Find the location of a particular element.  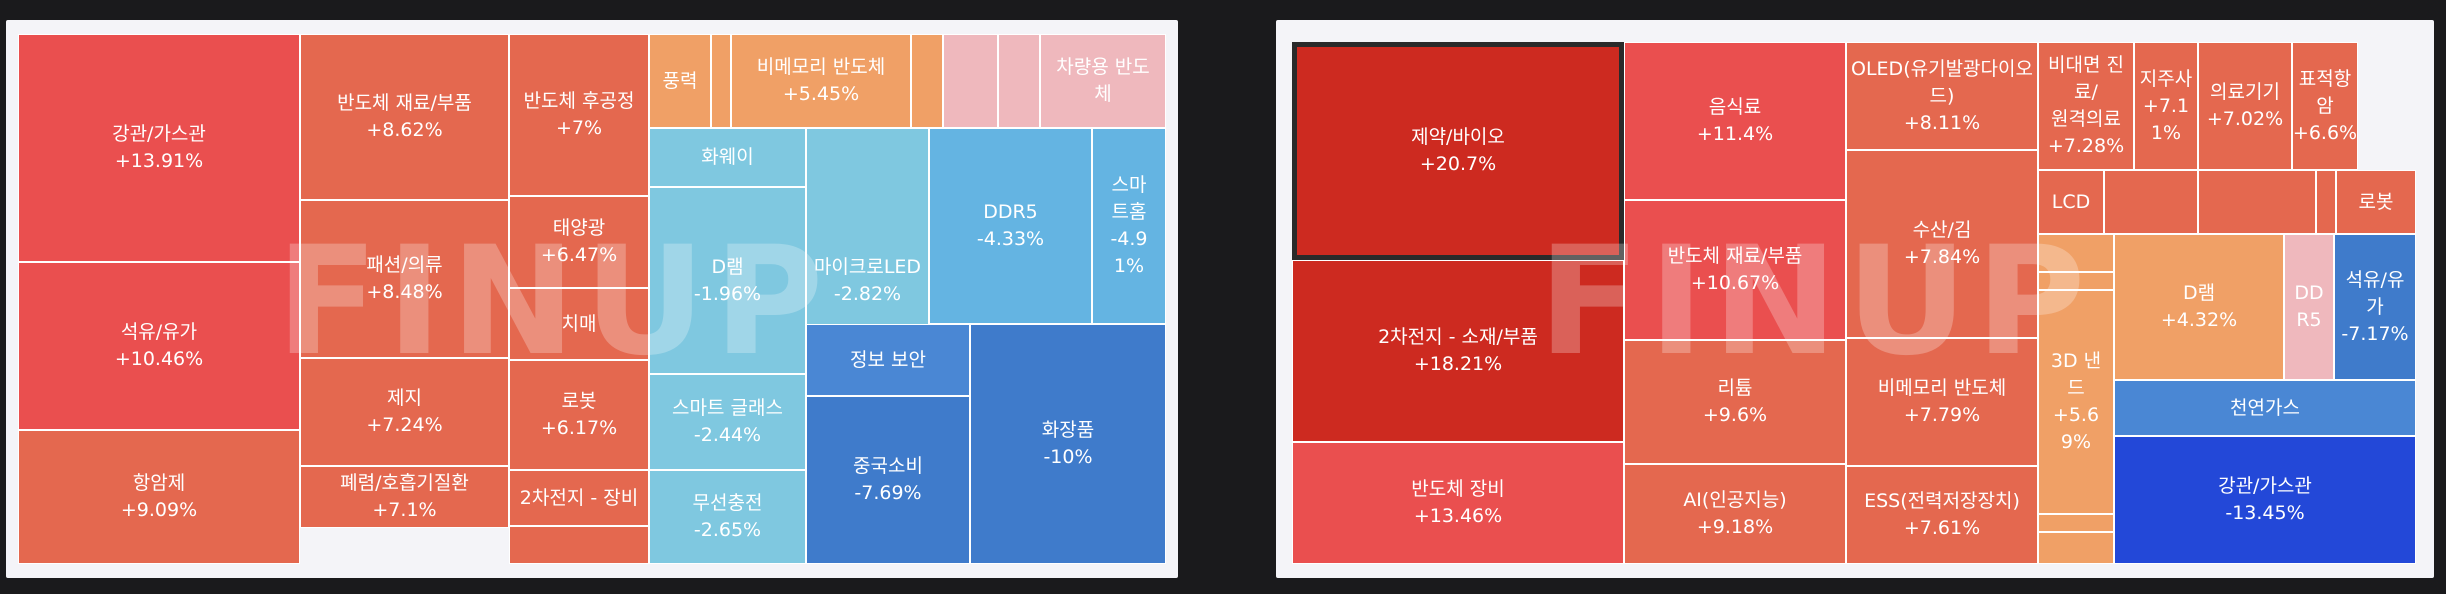

treemap-cell-ddr5-25: DDR5 -4.33% is located at coordinates (1010, 226).